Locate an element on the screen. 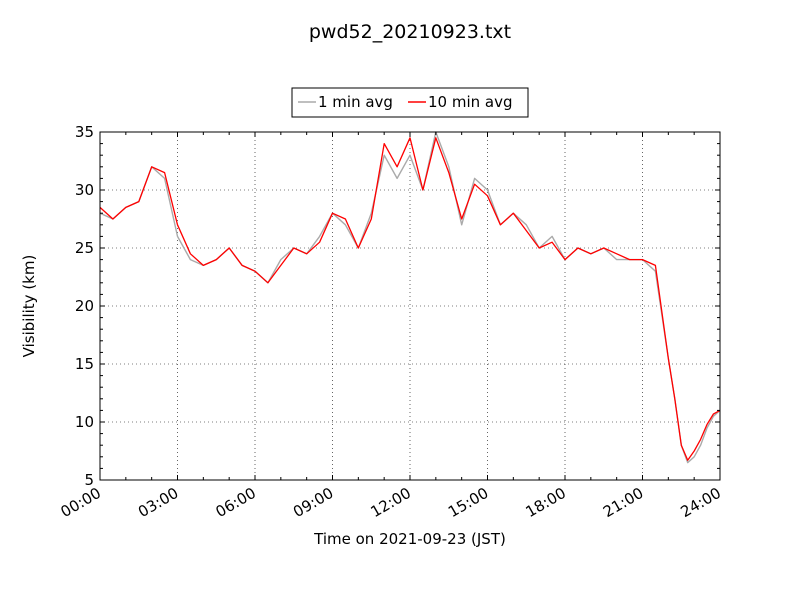  y-tick-label: 25 is located at coordinates (84, 248).